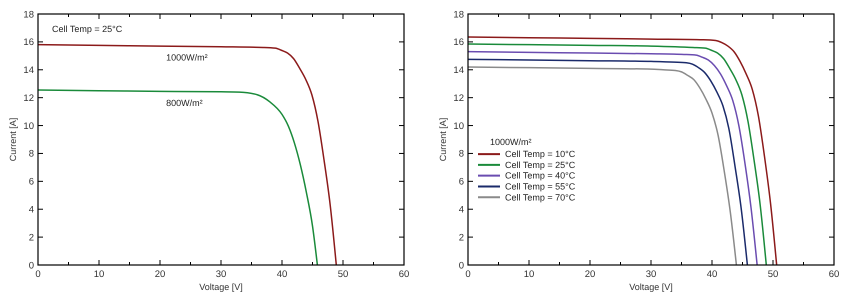  I want to click on legend-label: Cell Temp = 40°C, so click(540, 175).